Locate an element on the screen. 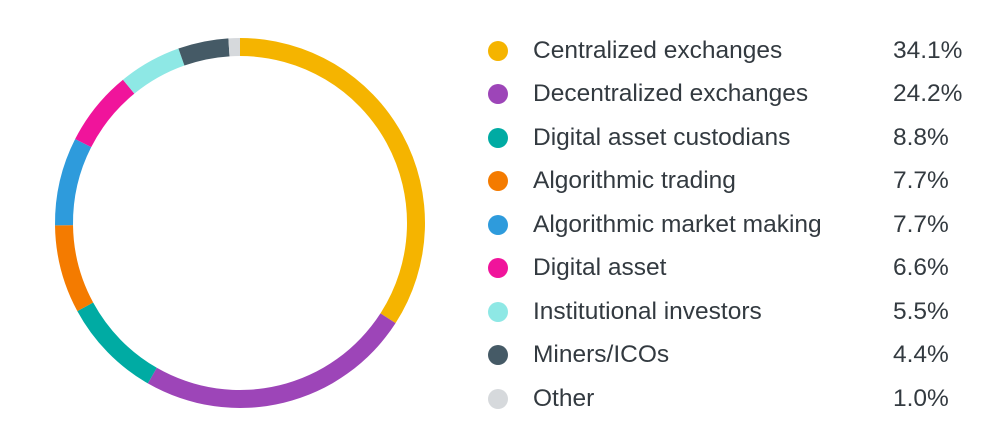 This screenshot has width=1000, height=438. legend-label: Centralized exchanges is located at coordinates (658, 50).